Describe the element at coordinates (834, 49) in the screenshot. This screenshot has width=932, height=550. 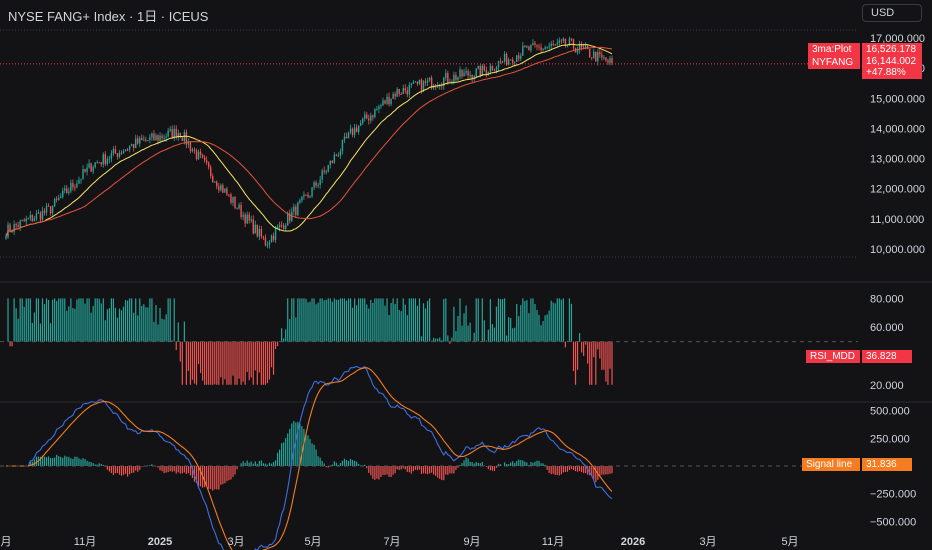
I see `ma-label-badge: 3ma:Plot` at that location.